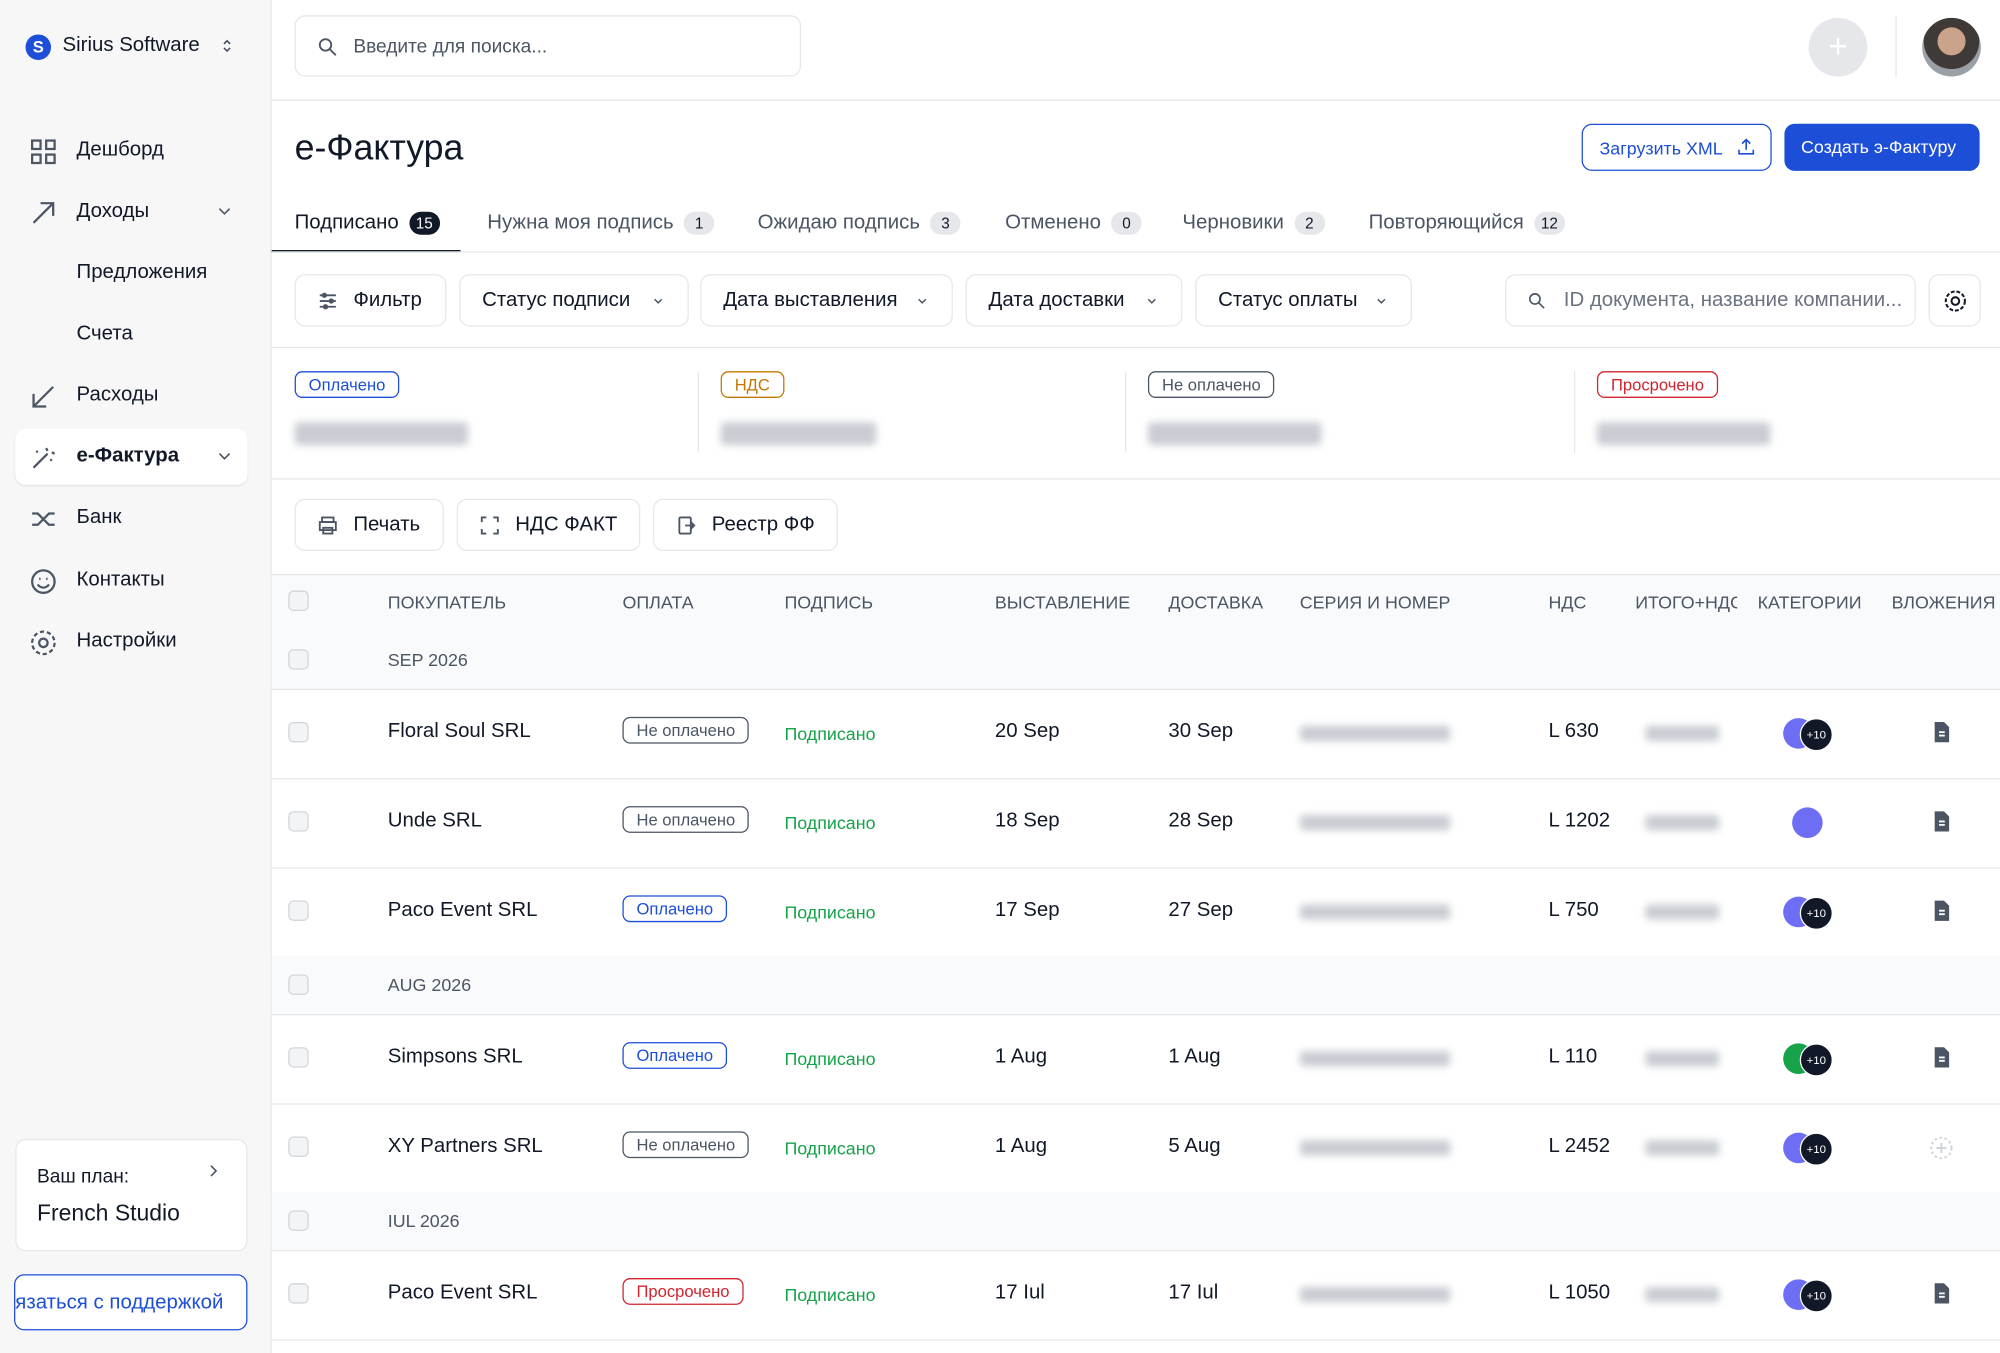  I want to click on upload-icon, so click(1746, 146).